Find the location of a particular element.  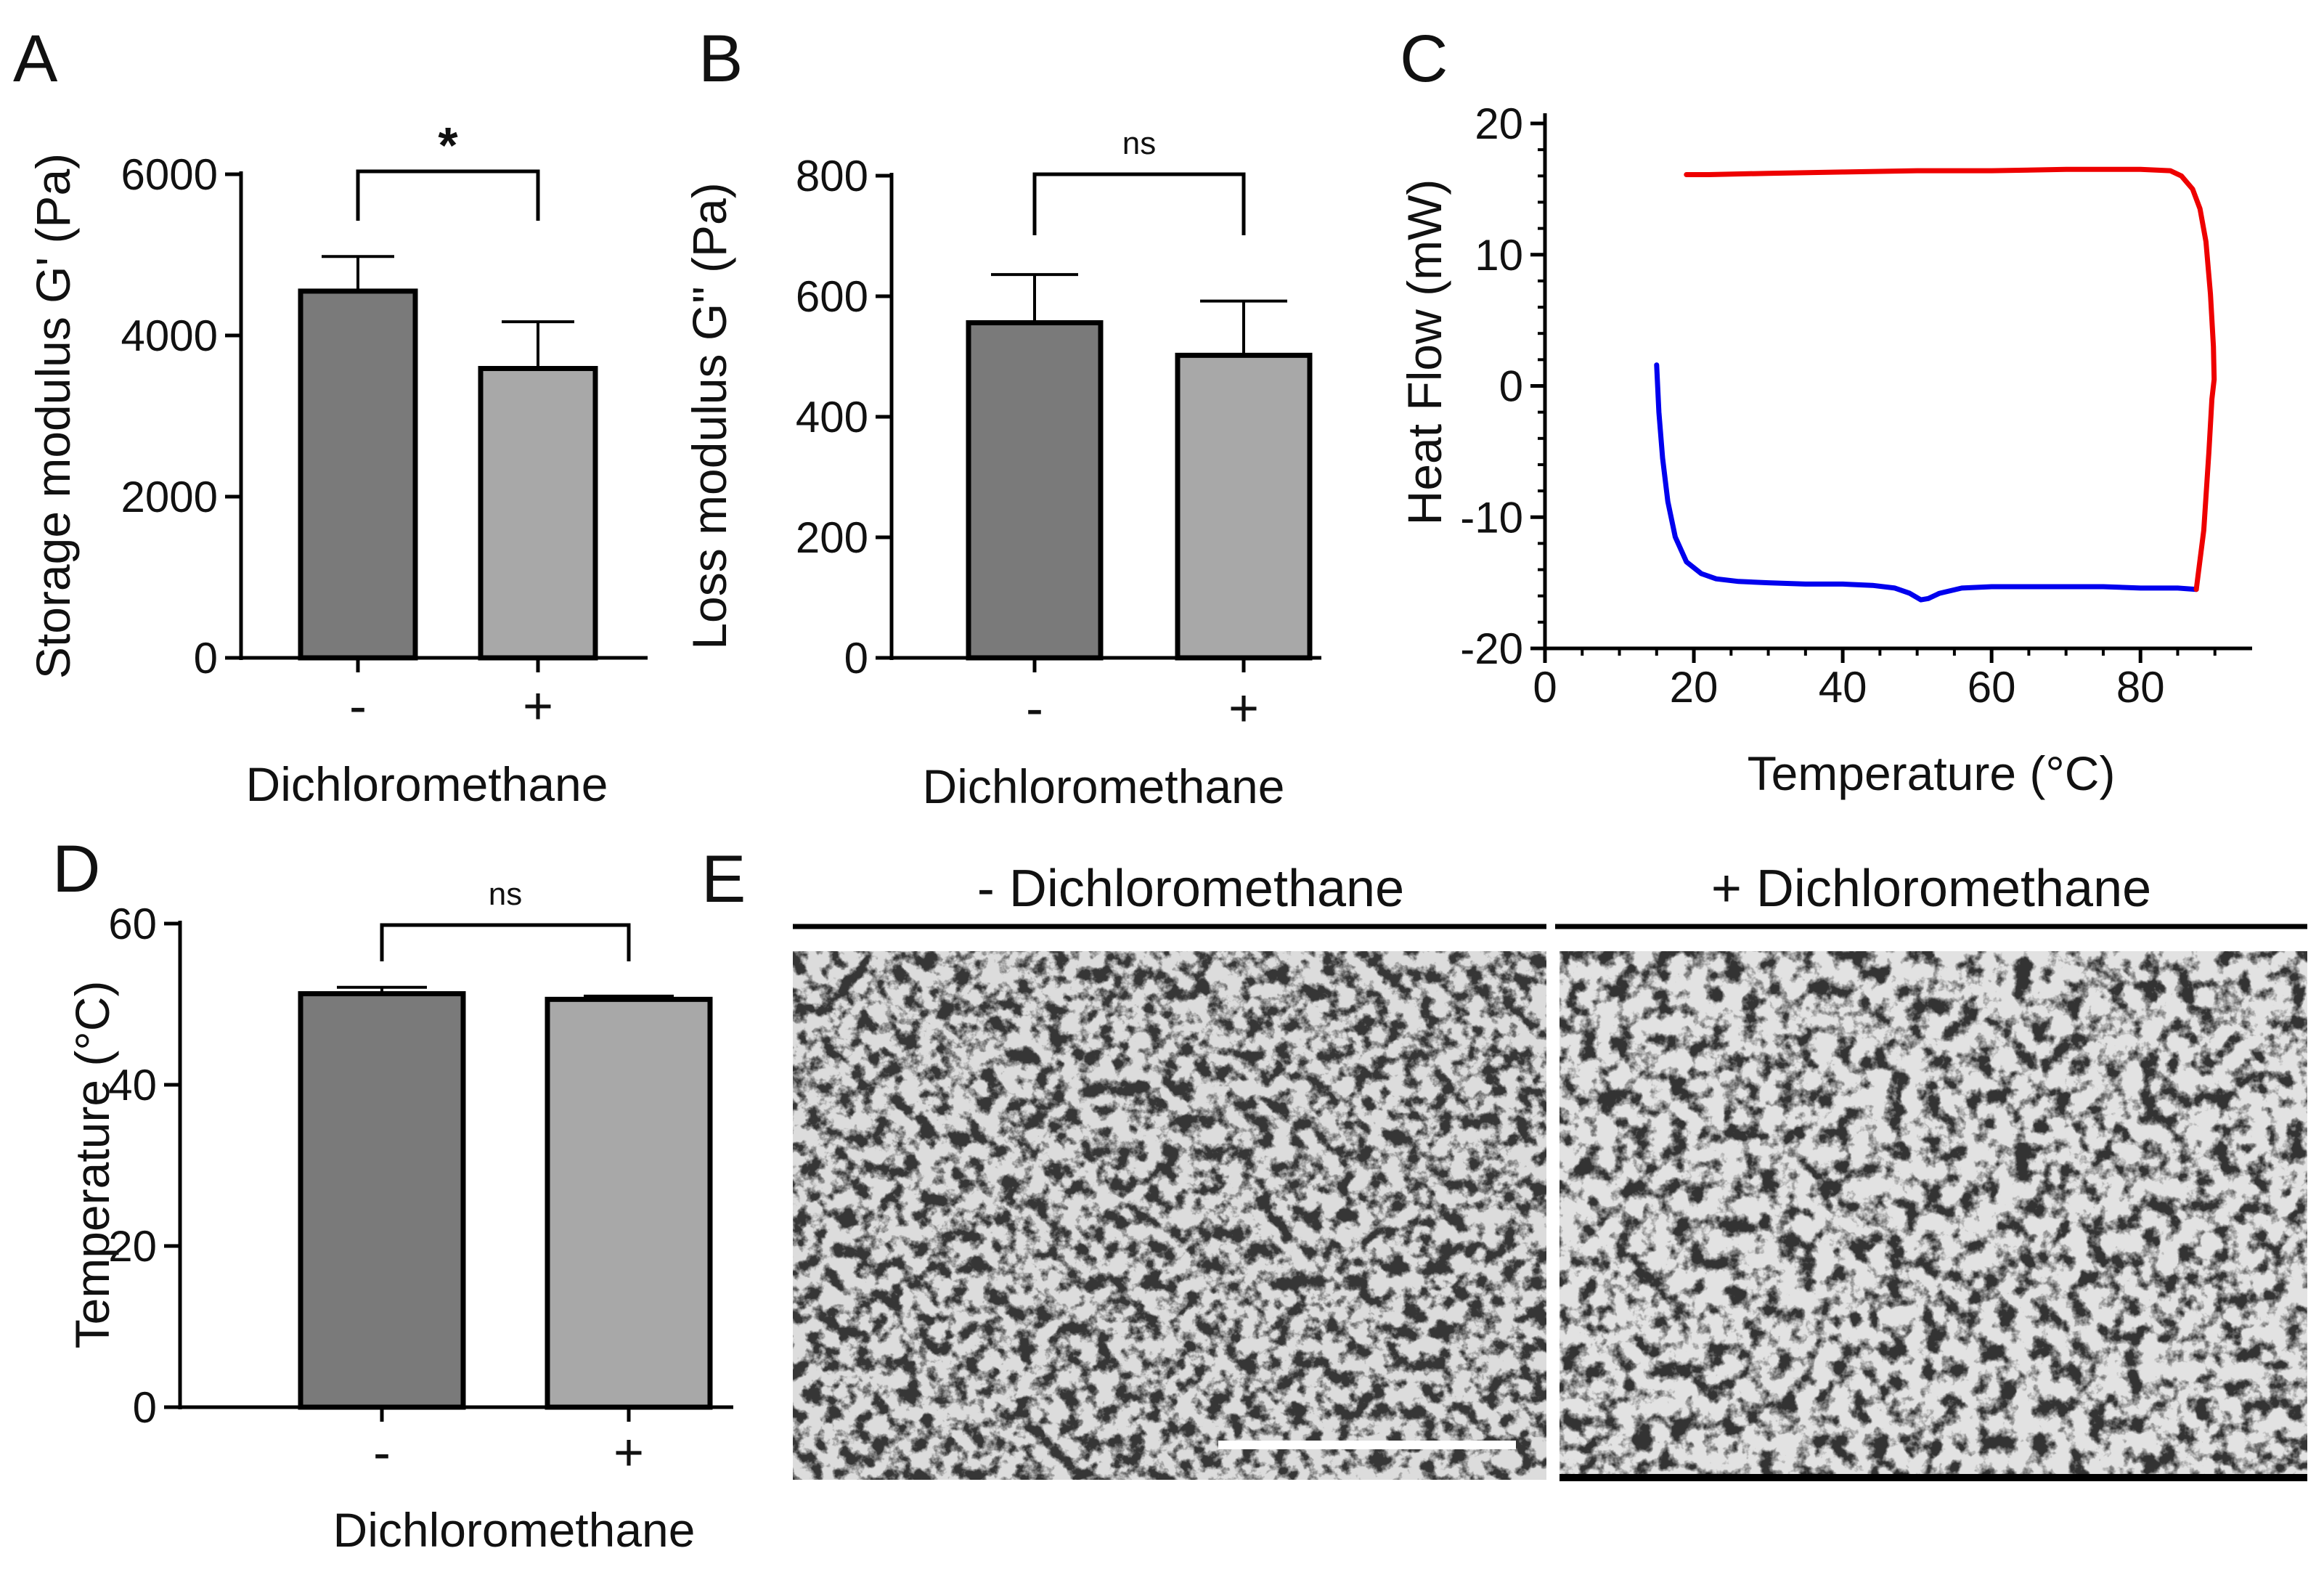

y-tick-label: 10 is located at coordinates (1499, 255).